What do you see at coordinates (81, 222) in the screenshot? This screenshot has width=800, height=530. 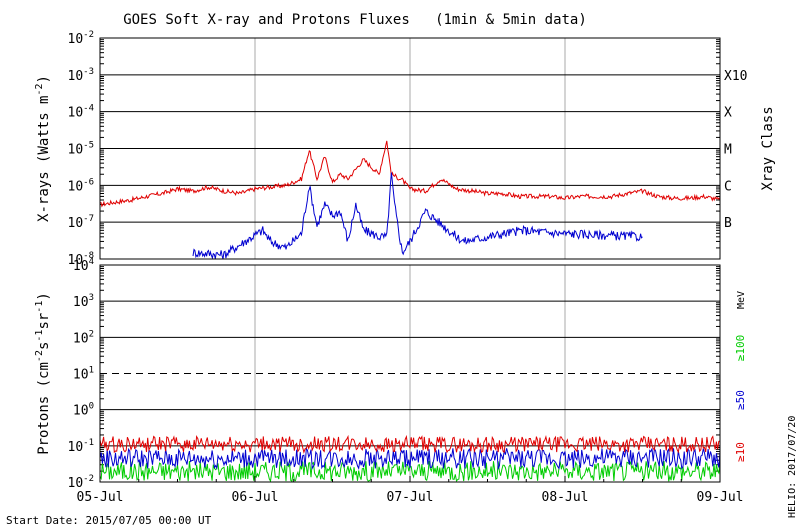 I see `xray-y-tick-label: 10⁻⁷` at bounding box center [81, 222].